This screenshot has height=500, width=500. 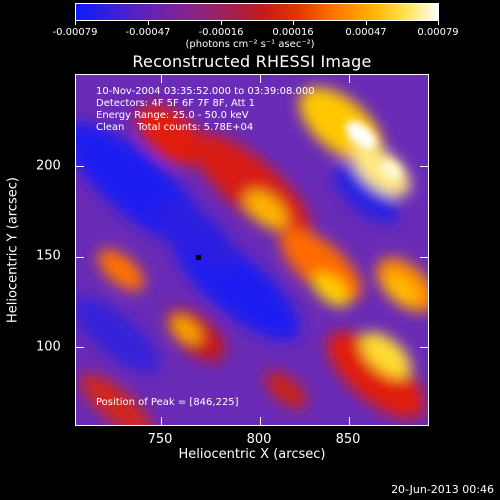 What do you see at coordinates (13, 250) in the screenshot?
I see `y-axis-title: Heliocentric Y (arcsec)` at bounding box center [13, 250].